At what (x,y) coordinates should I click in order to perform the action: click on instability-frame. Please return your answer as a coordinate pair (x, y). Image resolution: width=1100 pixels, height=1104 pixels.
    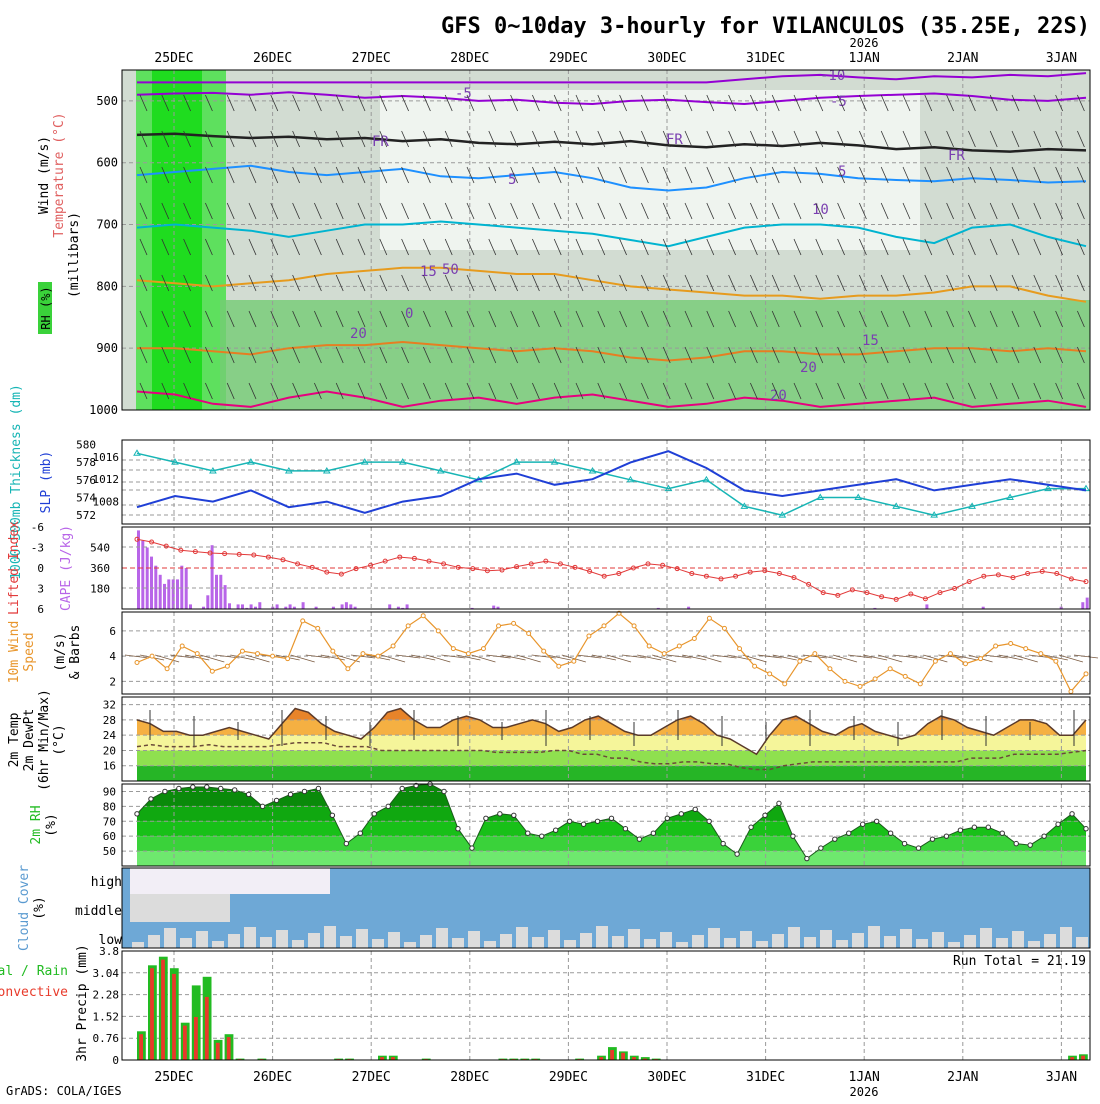
    Looking at the image, I should click on (606, 568).